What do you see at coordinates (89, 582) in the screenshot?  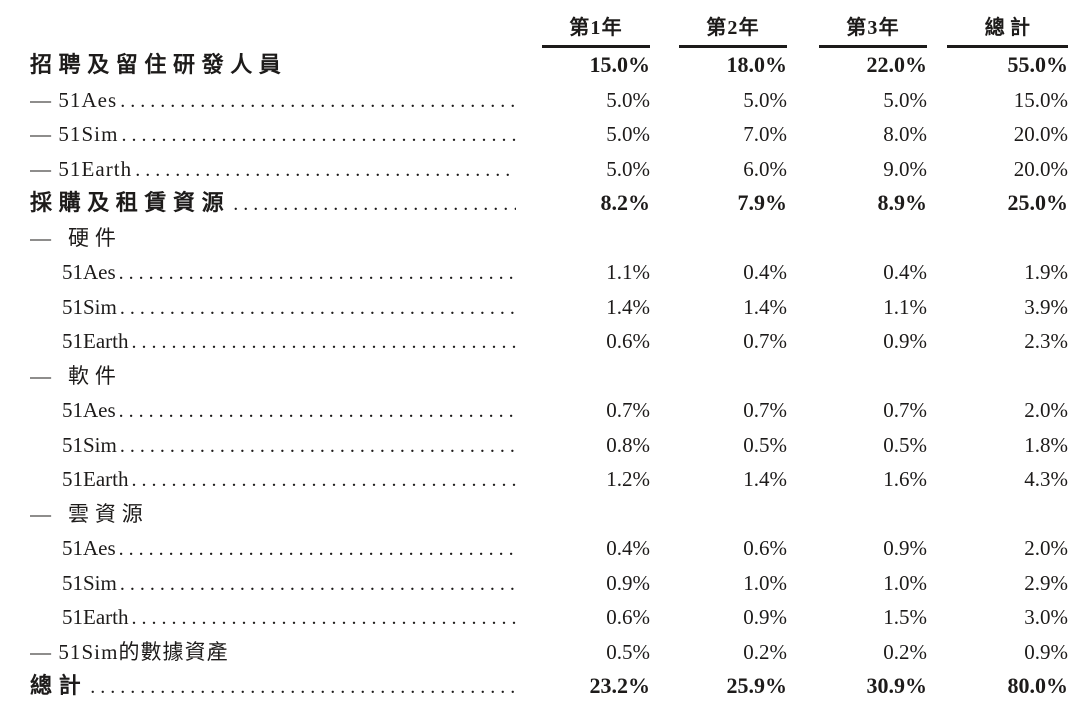 I see `row-label: 51Sim` at bounding box center [89, 582].